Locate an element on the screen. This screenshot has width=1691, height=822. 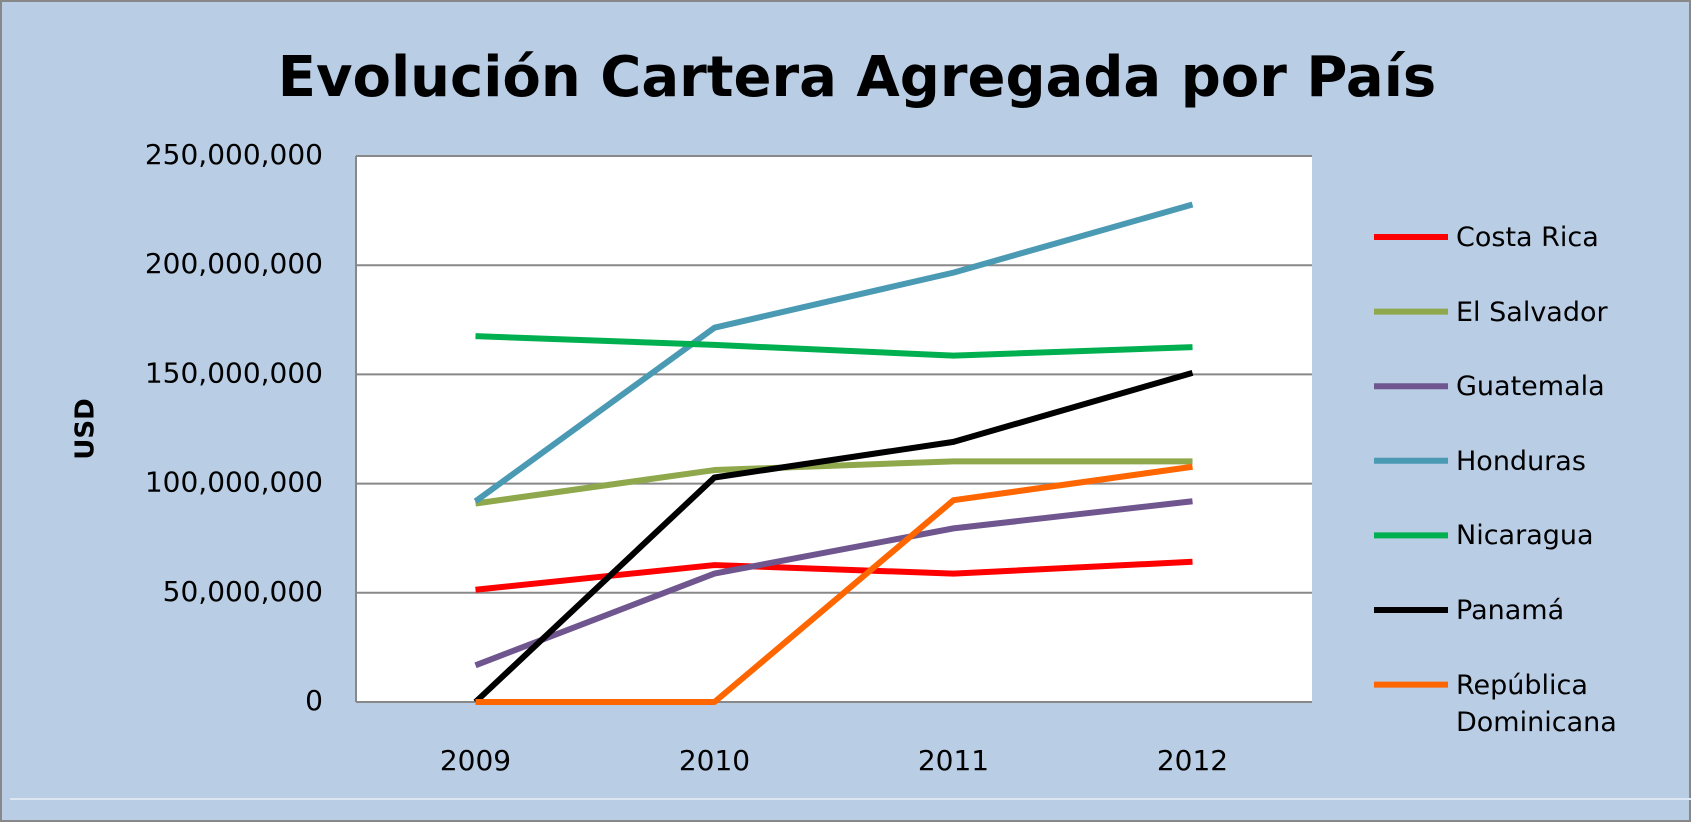
x-tick-label: 2012 is located at coordinates (1192, 760).